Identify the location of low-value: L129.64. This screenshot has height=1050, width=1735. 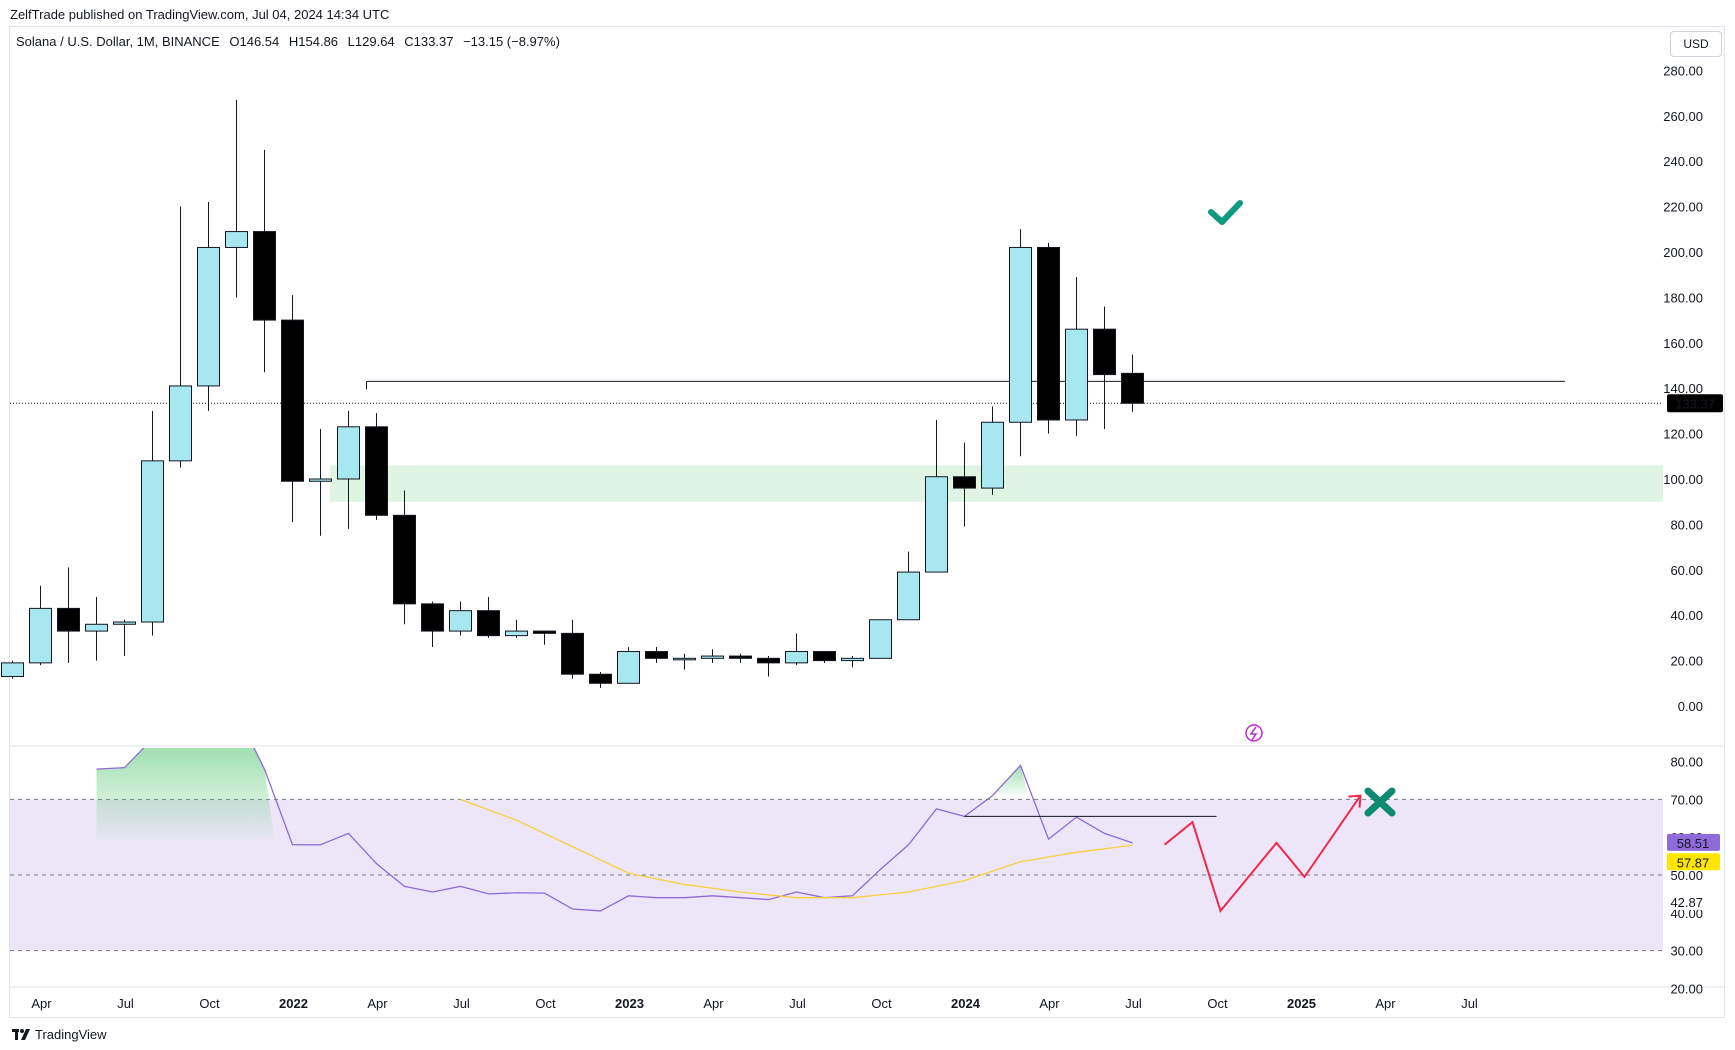
(371, 41).